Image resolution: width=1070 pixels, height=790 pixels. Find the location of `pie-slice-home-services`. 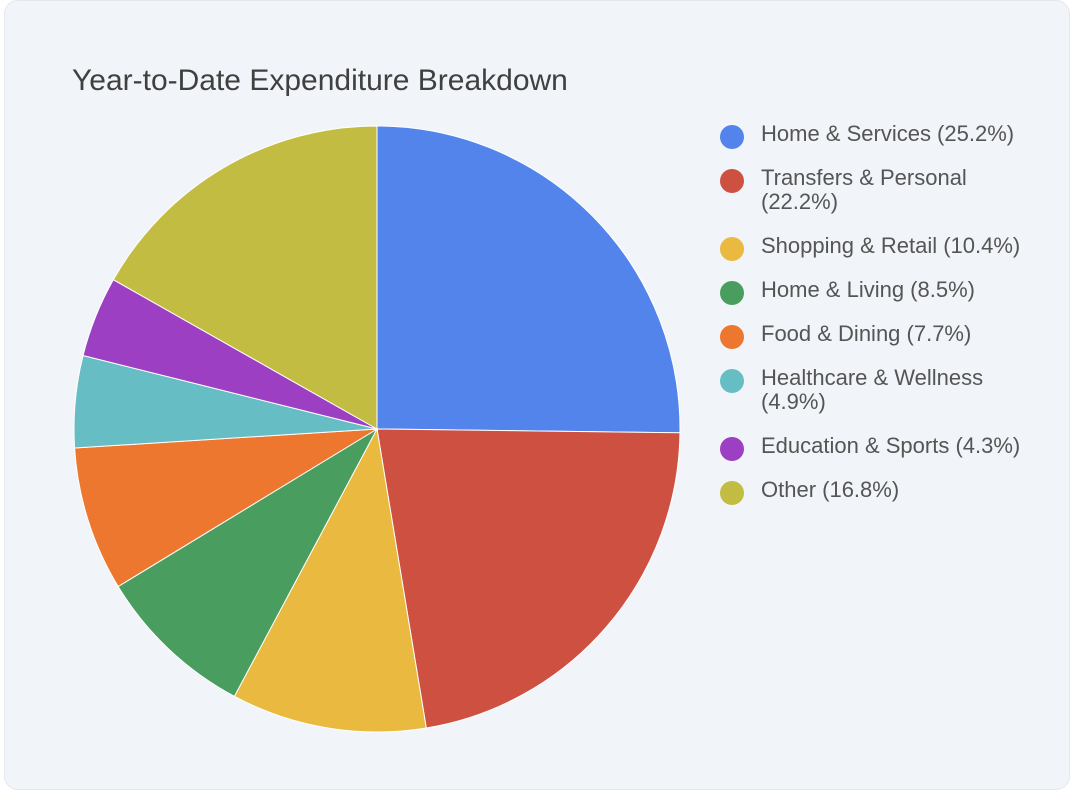

pie-slice-home-services is located at coordinates (528, 279).